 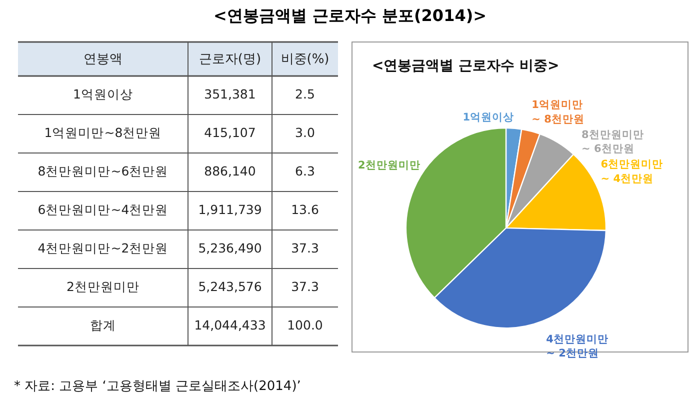 What do you see at coordinates (350, 16) in the screenshot?
I see `text: <연봉금액별 근로자수 분포(2014)>` at bounding box center [350, 16].